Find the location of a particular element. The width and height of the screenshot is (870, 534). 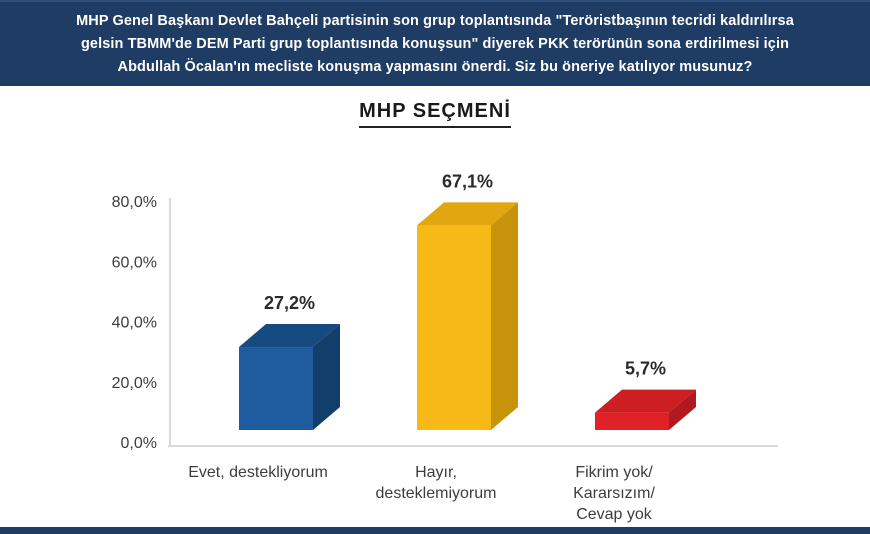

chart-title: MHP SEÇMENİ is located at coordinates (435, 114).